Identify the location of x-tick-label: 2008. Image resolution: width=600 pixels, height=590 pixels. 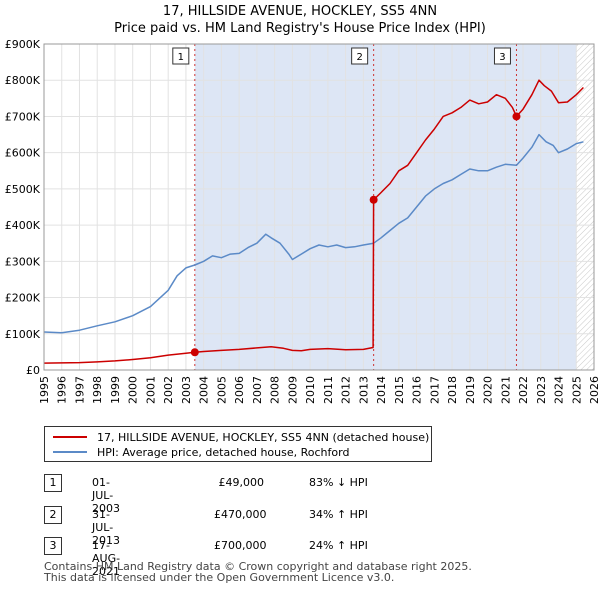
(275, 390).